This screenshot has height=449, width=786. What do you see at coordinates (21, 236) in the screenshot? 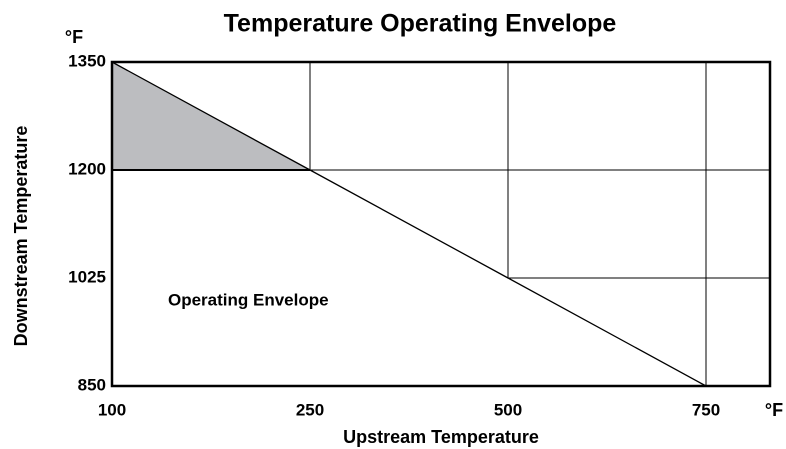
I see `y-axis-label: Downstream Temperature` at bounding box center [21, 236].